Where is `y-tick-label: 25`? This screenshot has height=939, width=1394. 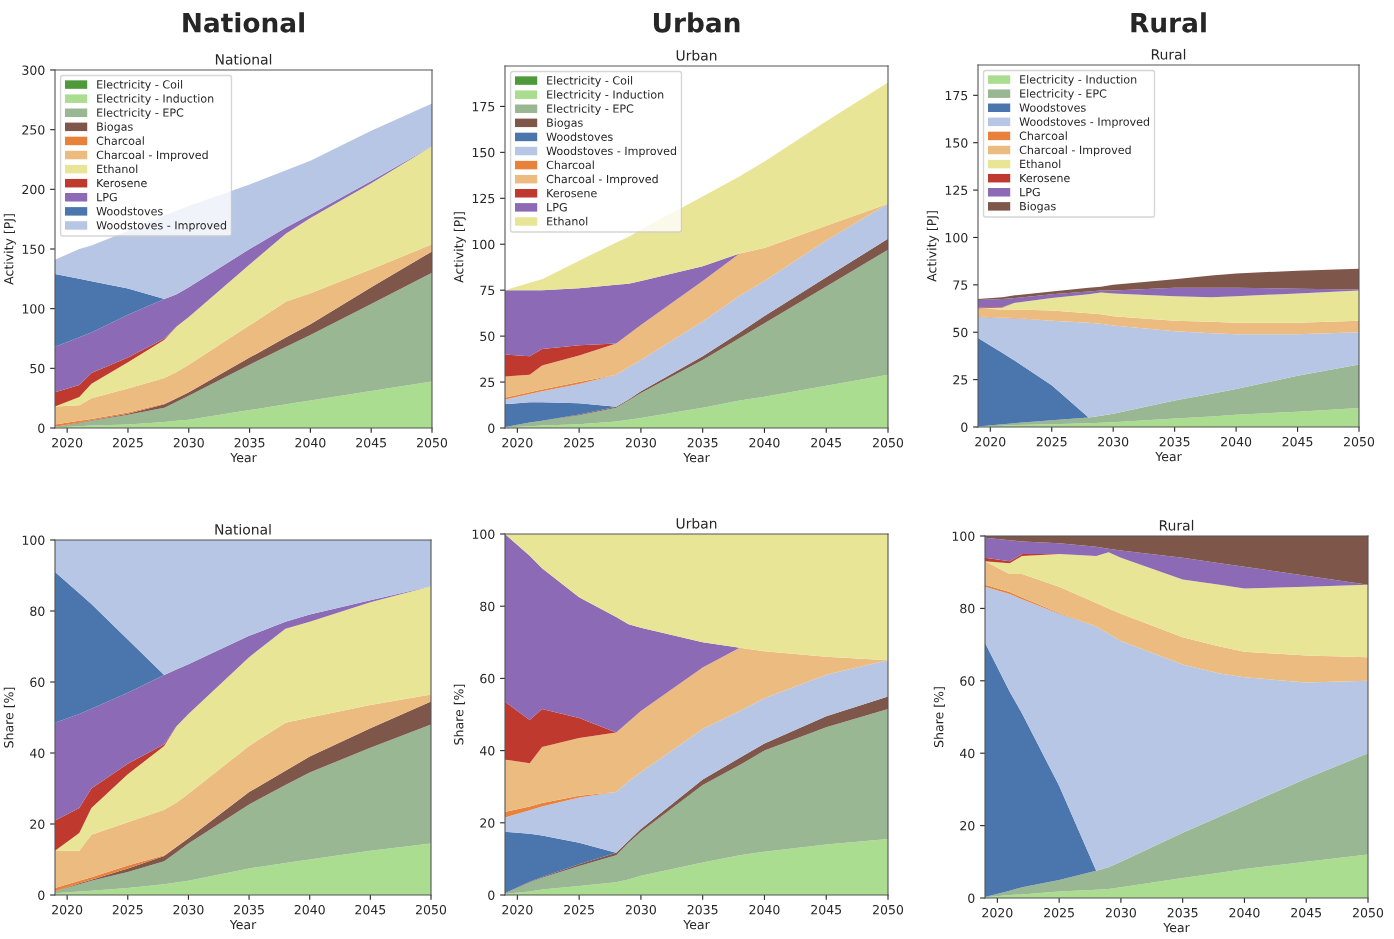
y-tick-label: 25 is located at coordinates (487, 382).